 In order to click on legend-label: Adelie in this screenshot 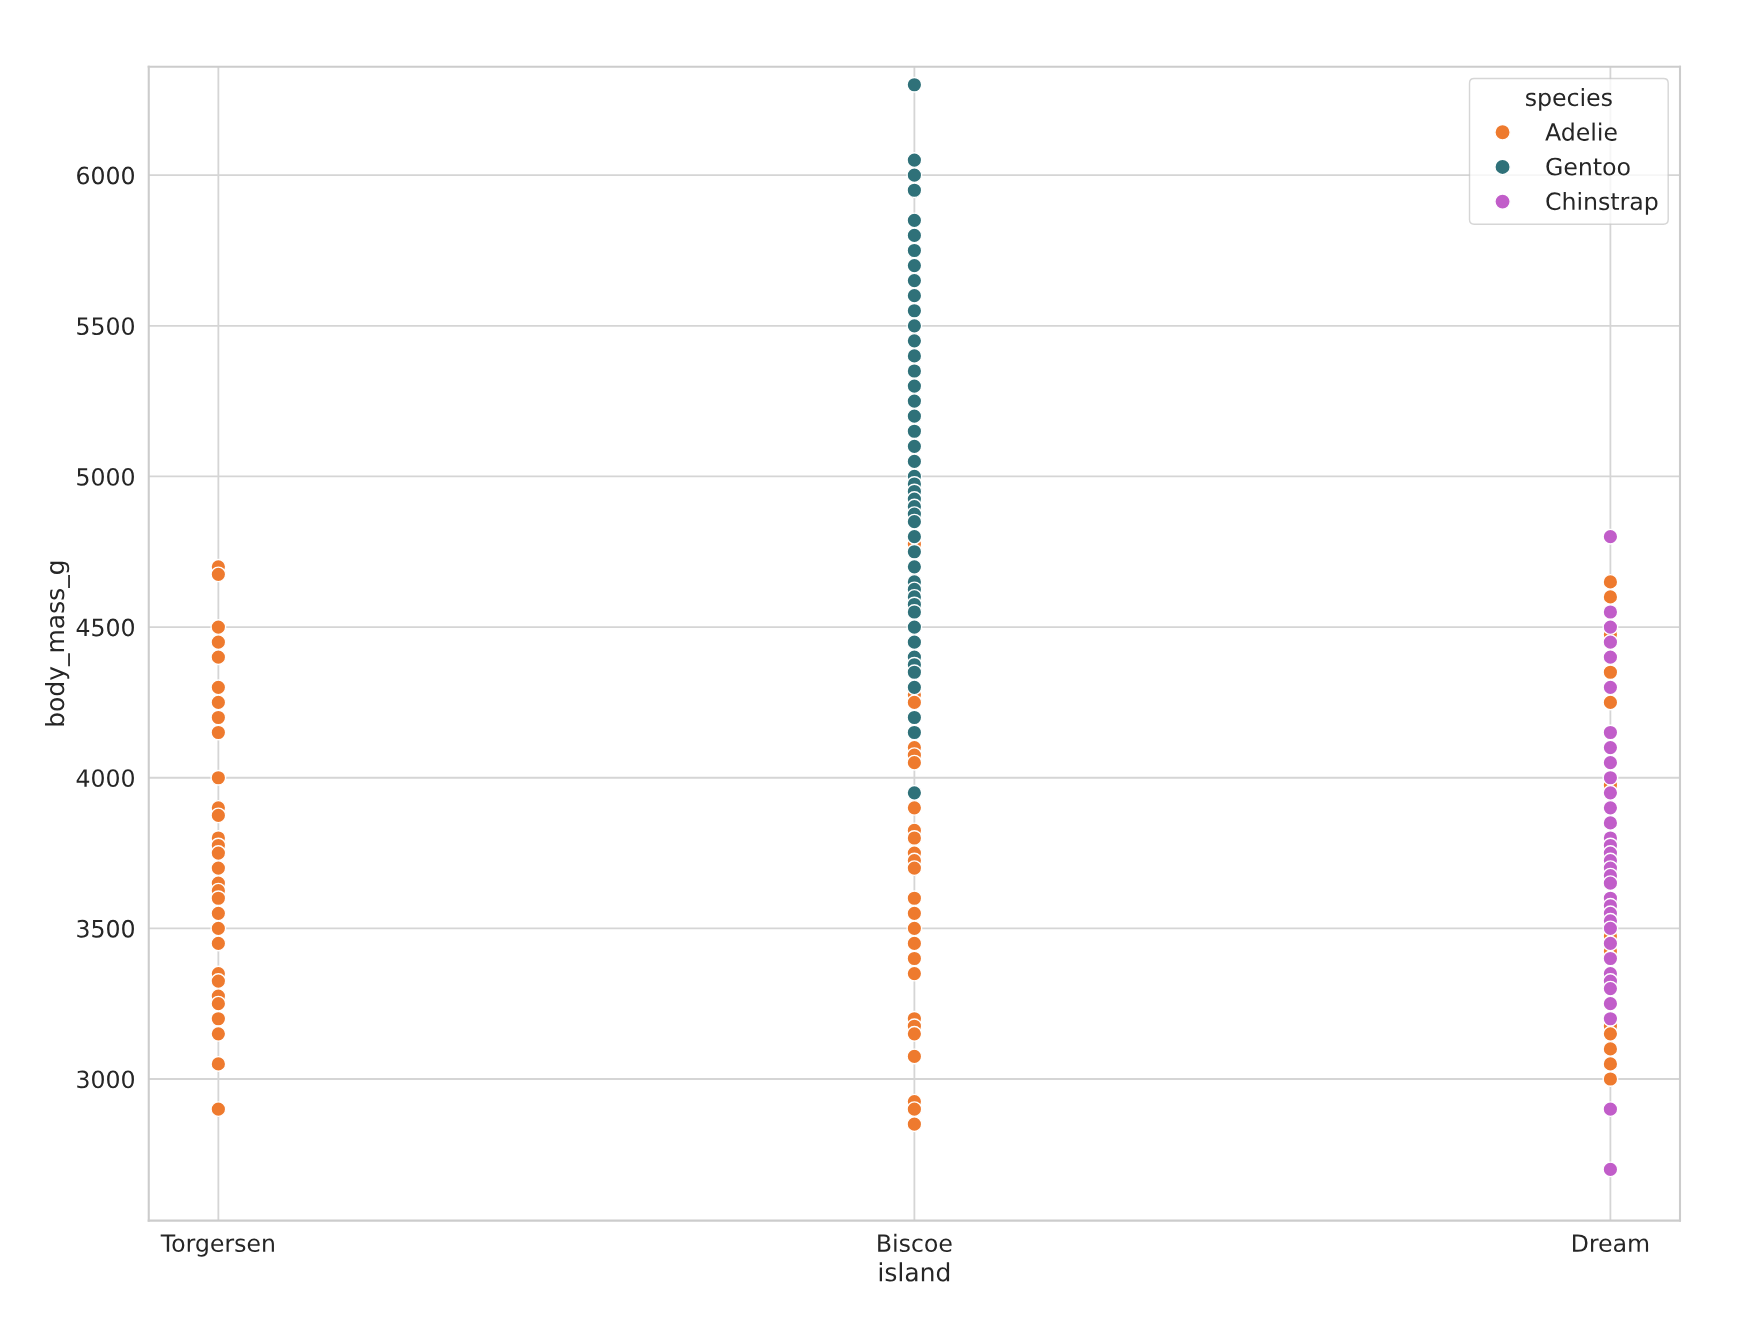, I will do `click(1581, 131)`.